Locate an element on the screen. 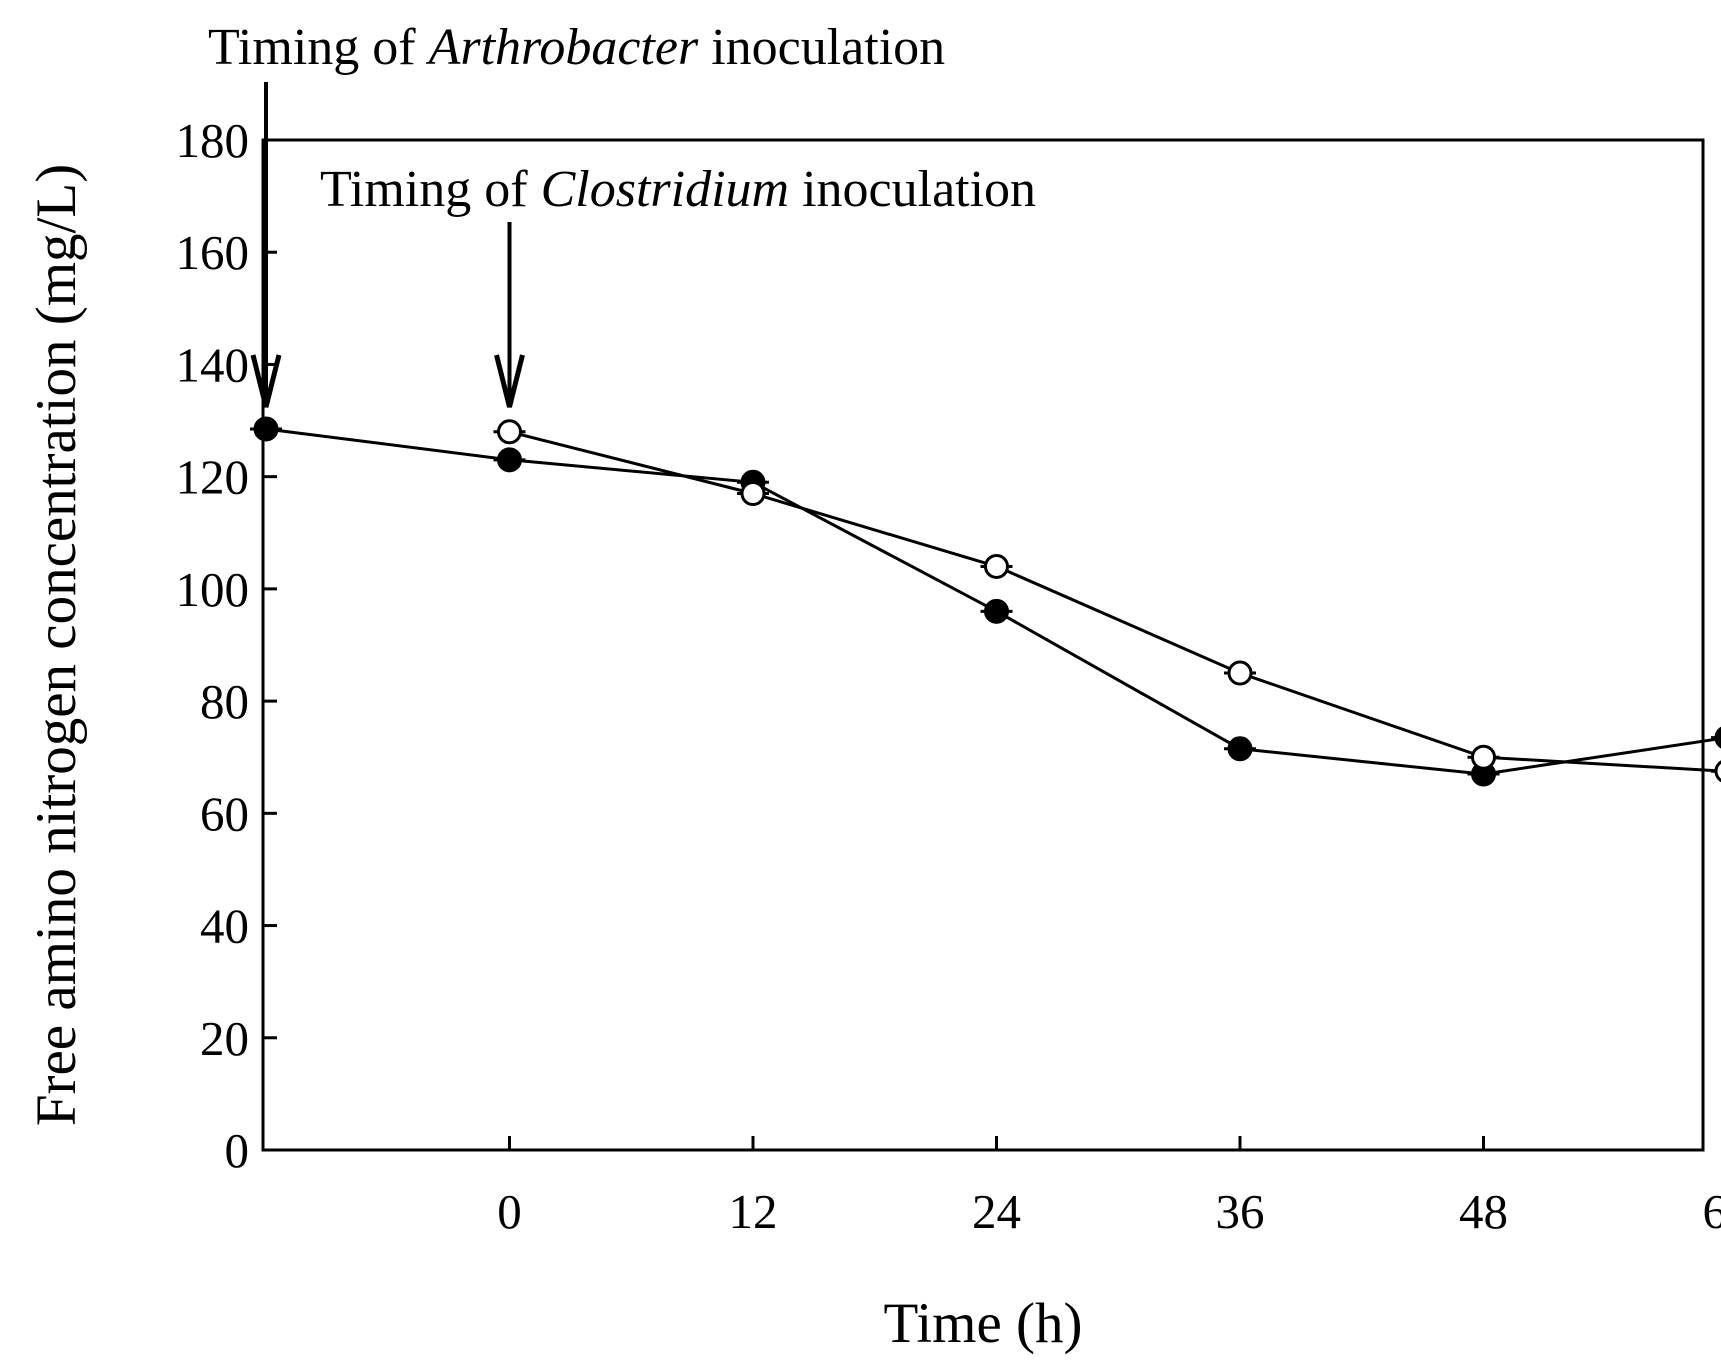 The height and width of the screenshot is (1371, 1721). y-axis-title: Free amino nitrogen concentration (mg/L) is located at coordinates (56, 645).